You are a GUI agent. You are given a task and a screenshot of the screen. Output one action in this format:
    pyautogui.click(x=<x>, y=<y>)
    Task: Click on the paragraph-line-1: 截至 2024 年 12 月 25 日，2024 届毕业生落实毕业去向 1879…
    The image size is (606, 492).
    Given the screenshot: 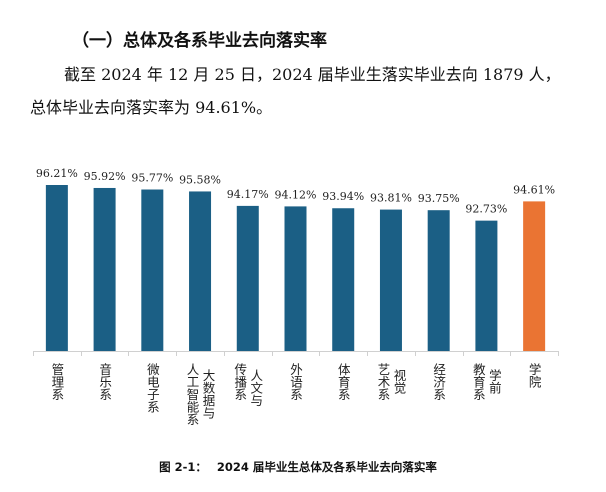 What is the action you would take?
    pyautogui.click(x=312, y=74)
    